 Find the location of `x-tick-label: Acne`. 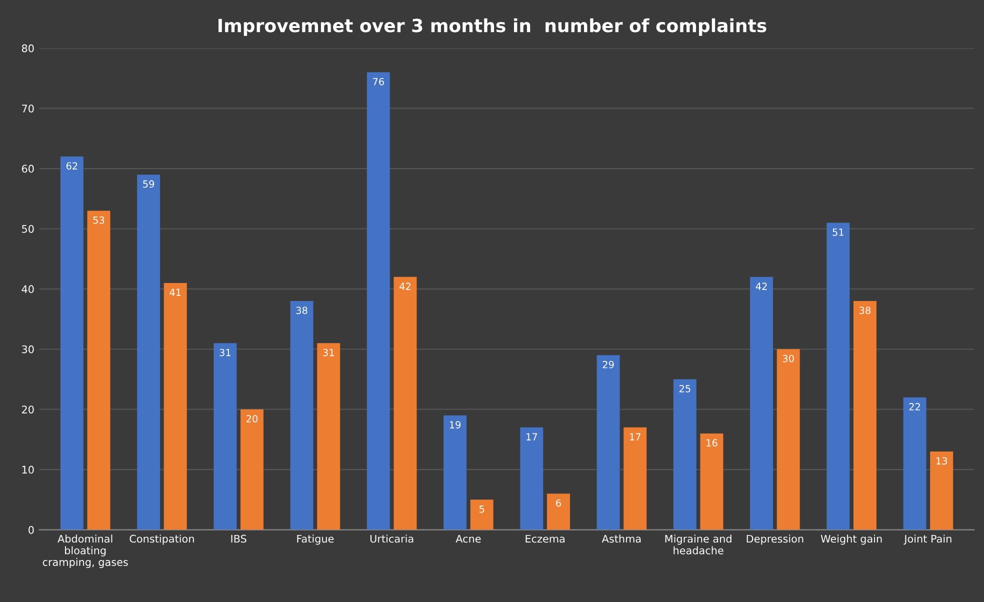

x-tick-label: Acne is located at coordinates (468, 538).